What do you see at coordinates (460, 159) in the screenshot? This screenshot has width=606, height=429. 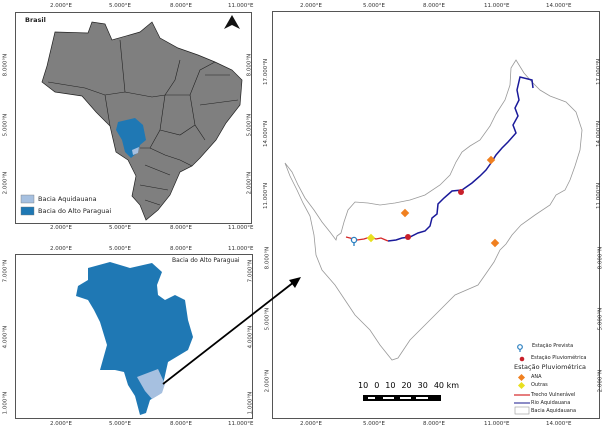 I see `rio-aquidauana` at bounding box center [460, 159].